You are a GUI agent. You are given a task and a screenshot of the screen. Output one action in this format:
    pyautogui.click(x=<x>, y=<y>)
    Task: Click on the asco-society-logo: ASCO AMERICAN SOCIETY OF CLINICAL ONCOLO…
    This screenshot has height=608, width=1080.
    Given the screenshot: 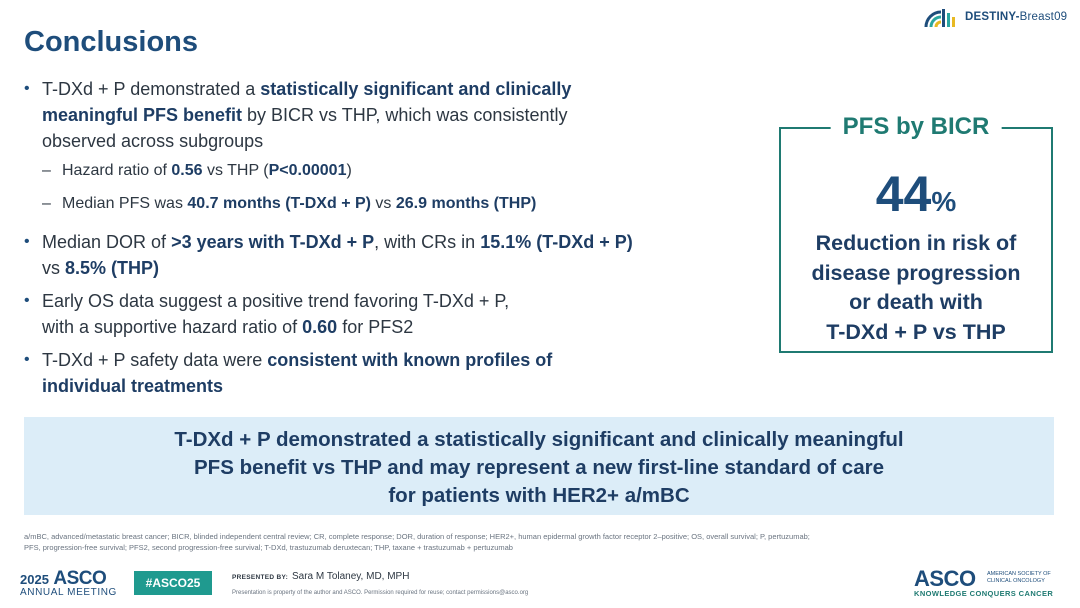 What is the action you would take?
    pyautogui.click(x=989, y=582)
    